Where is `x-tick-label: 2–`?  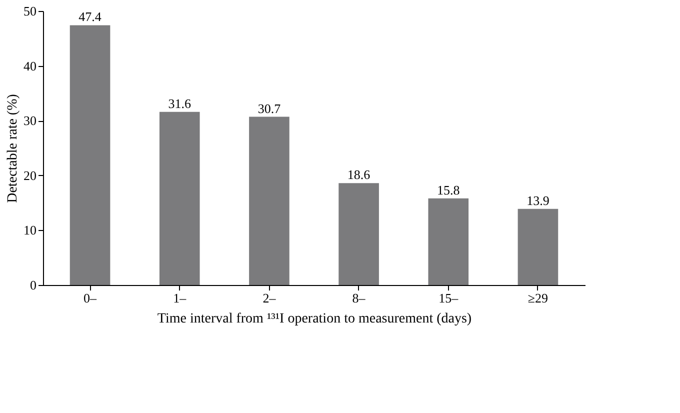 x-tick-label: 2– is located at coordinates (269, 298).